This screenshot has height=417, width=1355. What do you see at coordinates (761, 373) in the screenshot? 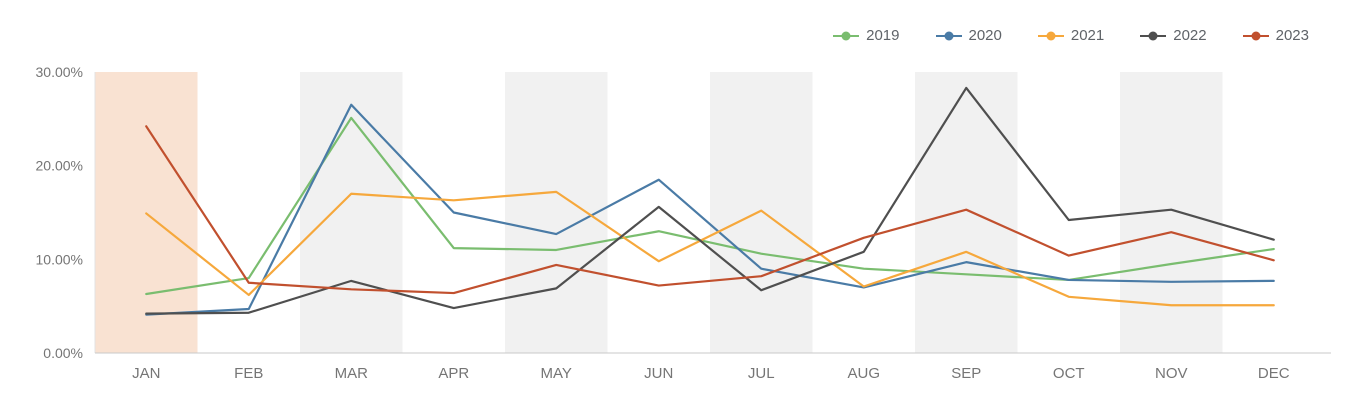
I see `x-axis-label-jul: JUL` at bounding box center [761, 373].